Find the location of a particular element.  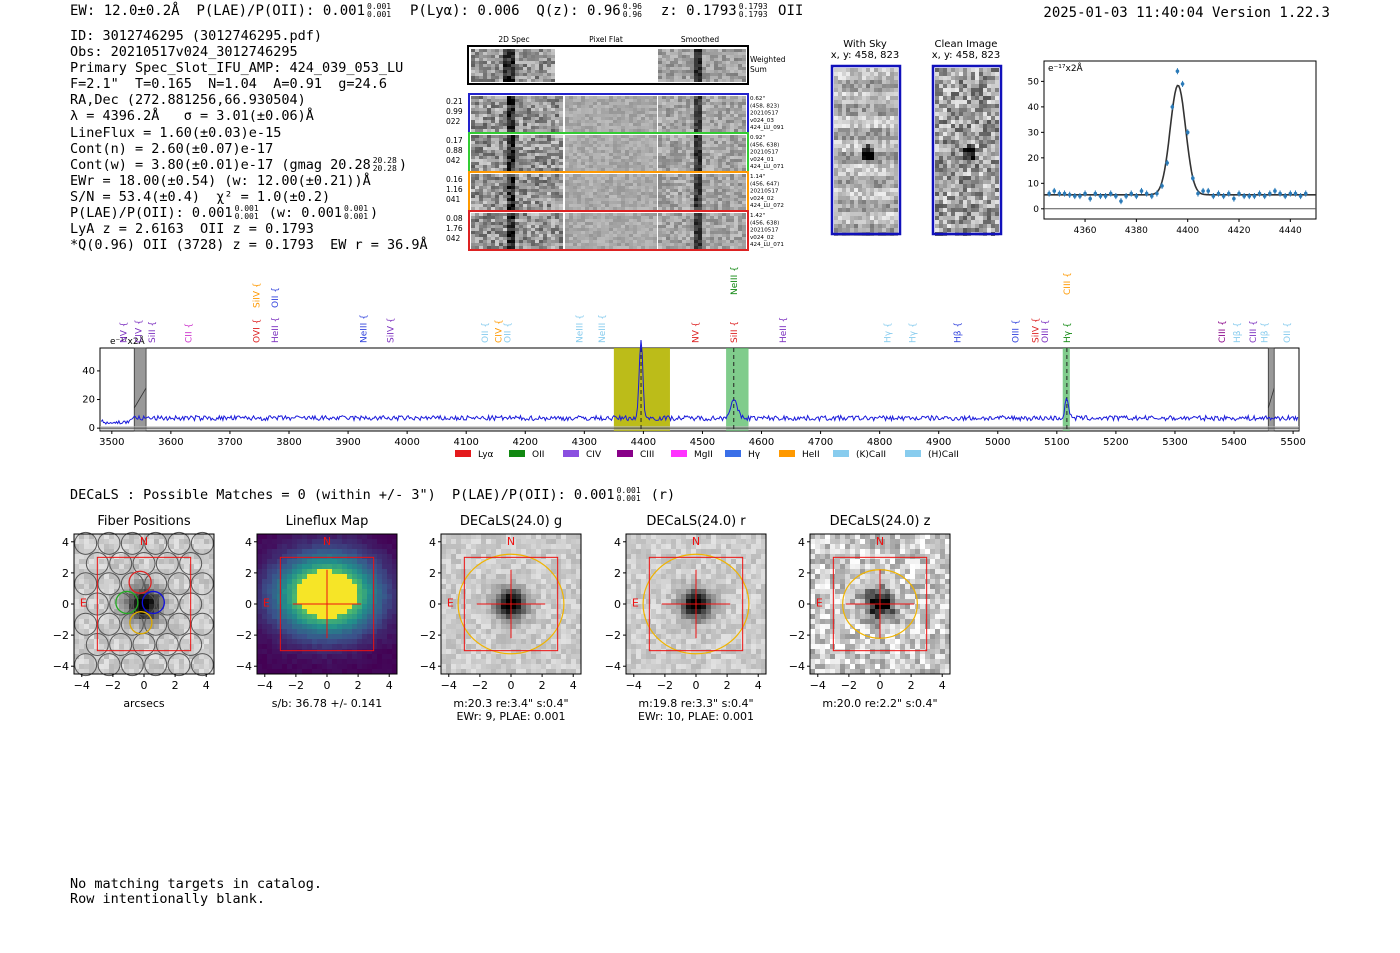

timestamp: 2025-01-03 11:40:04 is located at coordinates (1123, 13).